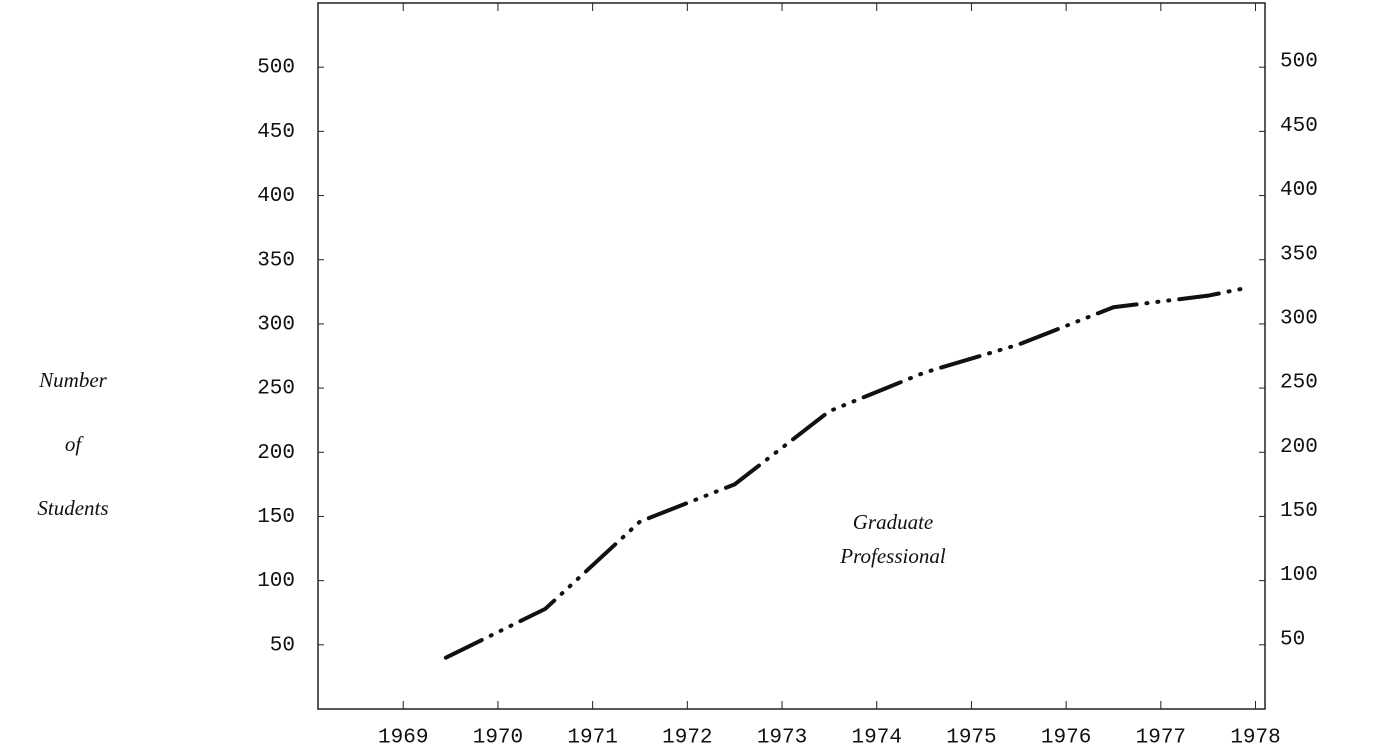  Describe the element at coordinates (498, 738) in the screenshot. I see `x-tick-label: 1970` at that location.